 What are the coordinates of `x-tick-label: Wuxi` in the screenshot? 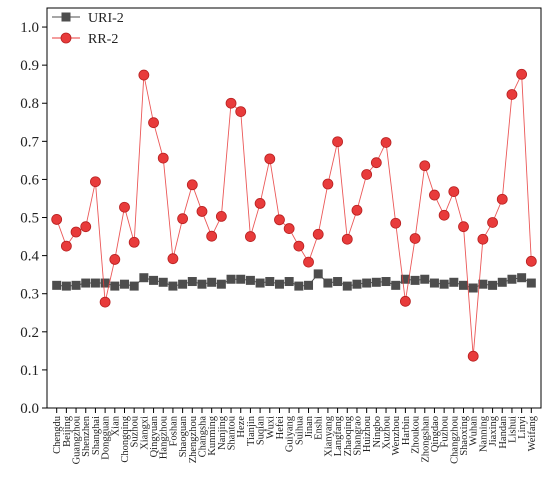 It's located at (270, 427).